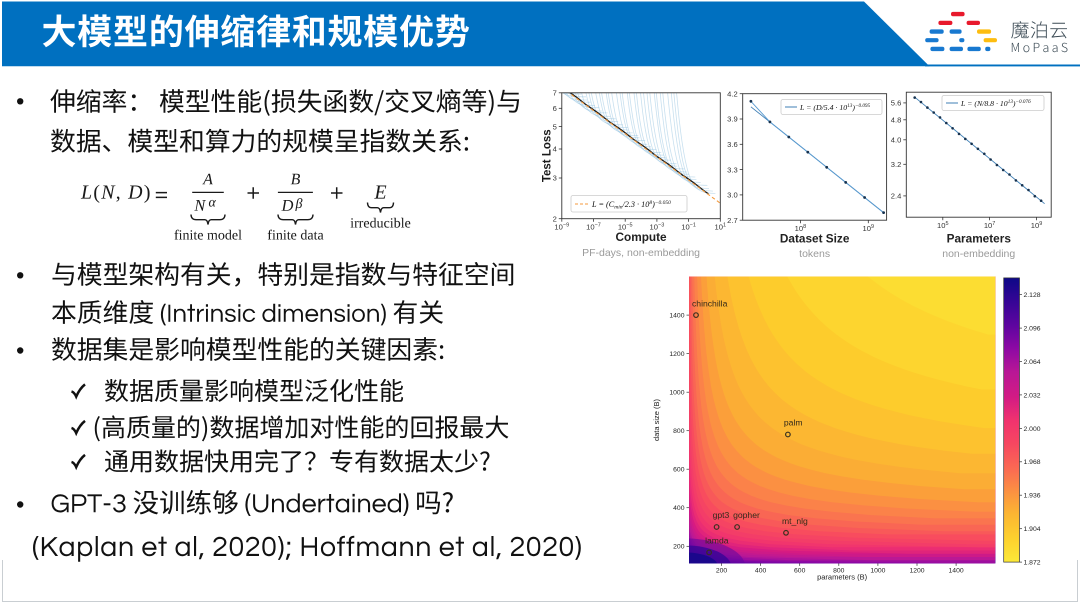  Describe the element at coordinates (1032, 496) in the screenshot. I see `svg-text: 1.936` at that location.